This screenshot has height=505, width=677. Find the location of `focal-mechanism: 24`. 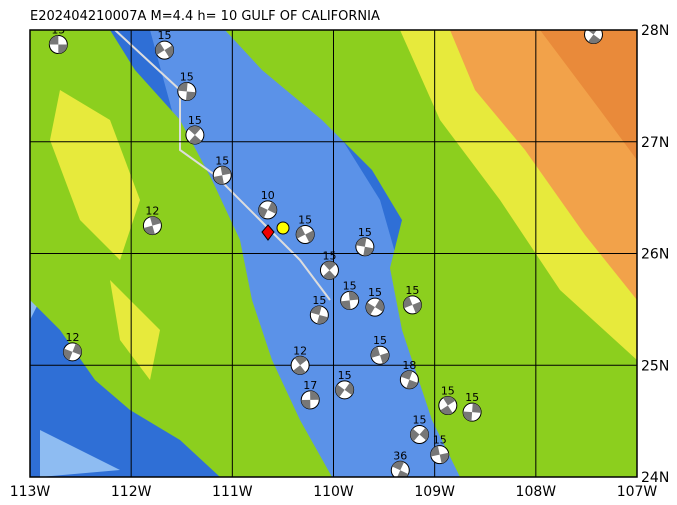

focal-mechanism: 24 is located at coordinates (593, 28).